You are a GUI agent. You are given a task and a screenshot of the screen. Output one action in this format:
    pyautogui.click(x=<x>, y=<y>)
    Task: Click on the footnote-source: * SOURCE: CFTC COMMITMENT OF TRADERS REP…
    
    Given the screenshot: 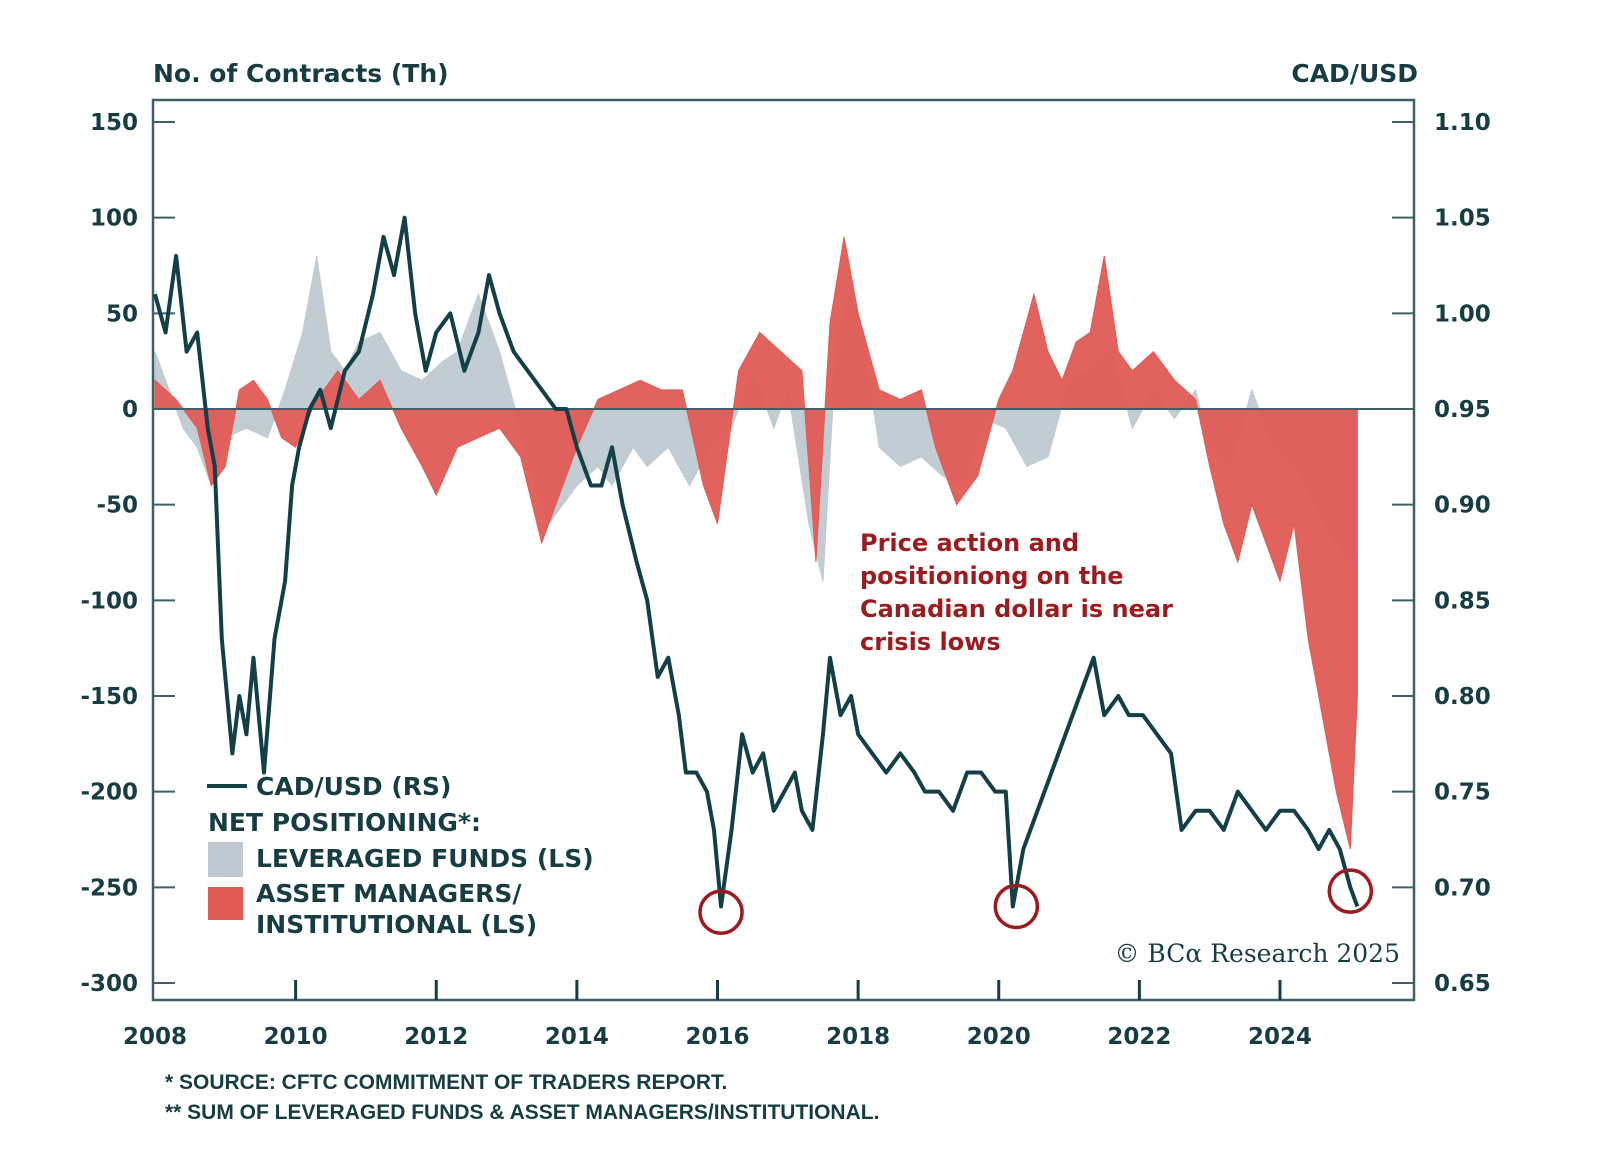 What is the action you would take?
    pyautogui.click(x=446, y=1082)
    